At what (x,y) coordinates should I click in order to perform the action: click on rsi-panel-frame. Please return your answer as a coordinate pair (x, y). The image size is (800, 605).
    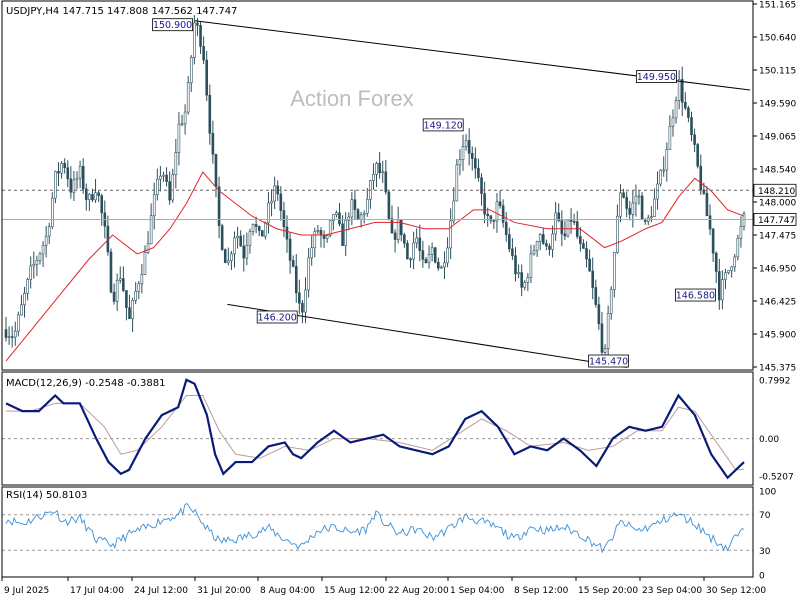
    Looking at the image, I should click on (377, 532).